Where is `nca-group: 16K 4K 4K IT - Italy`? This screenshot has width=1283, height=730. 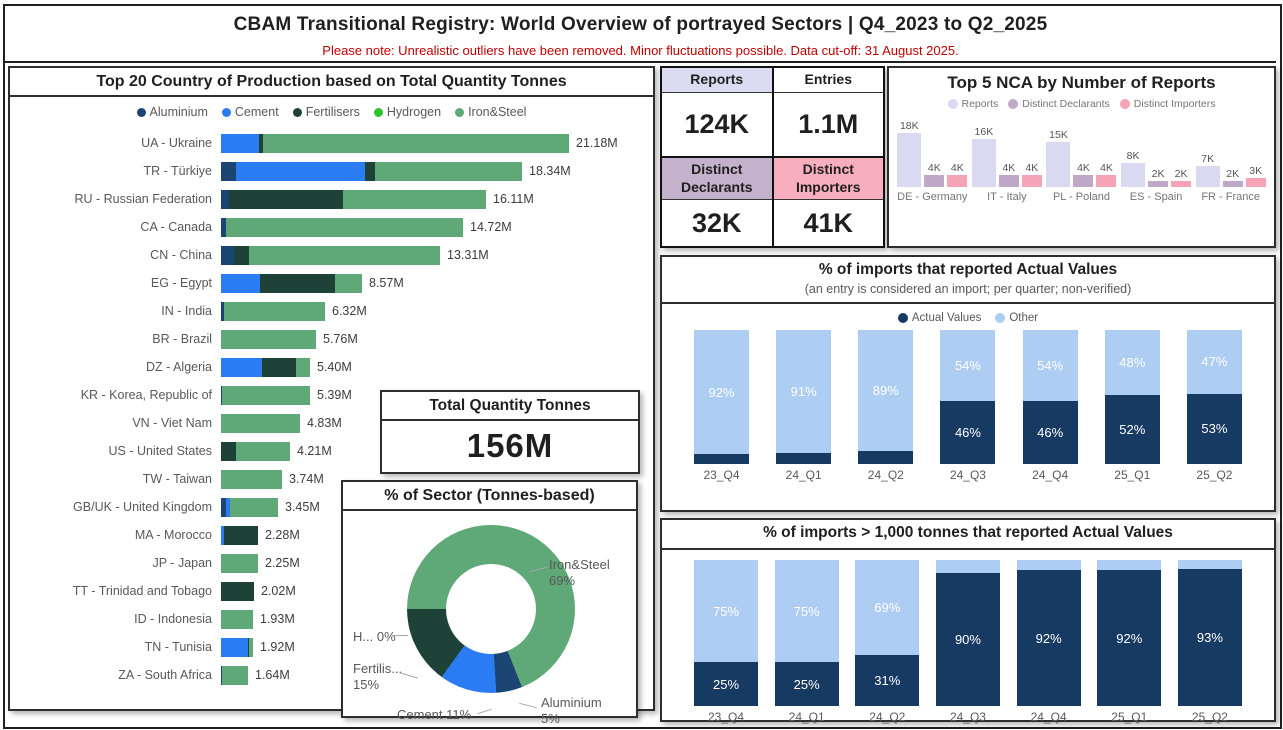
nca-group: 16K 4K 4K IT - Italy is located at coordinates (1007, 160).